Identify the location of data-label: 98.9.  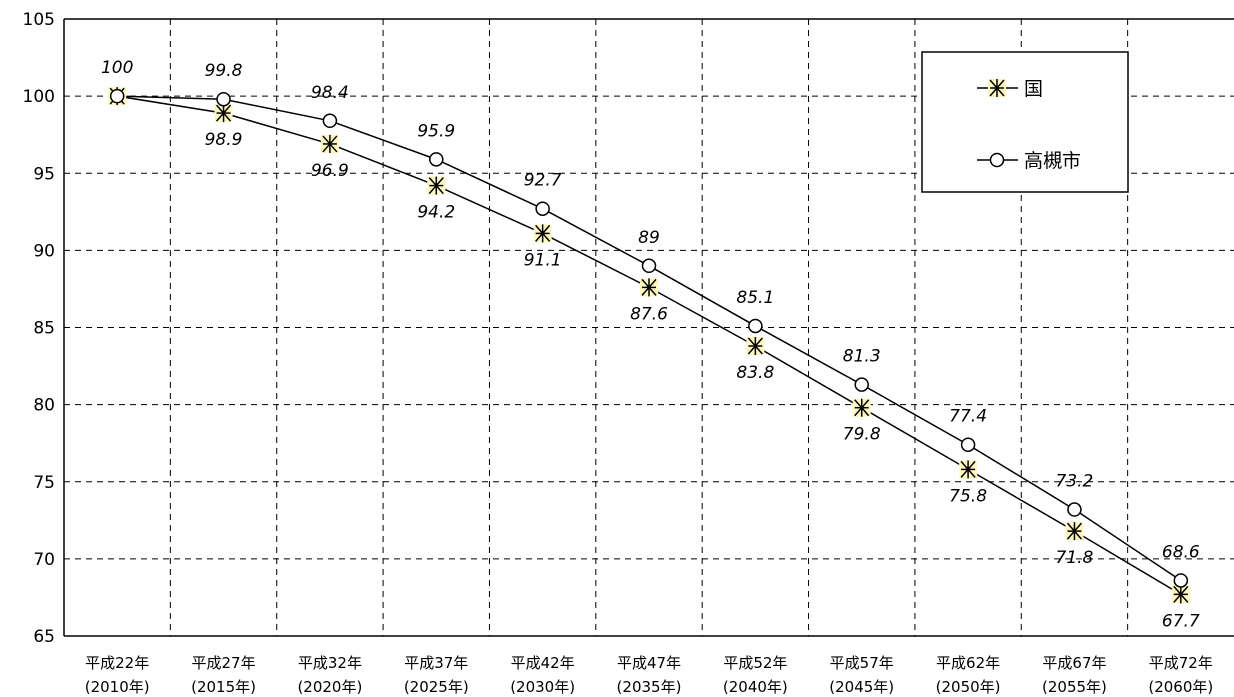
(224, 140).